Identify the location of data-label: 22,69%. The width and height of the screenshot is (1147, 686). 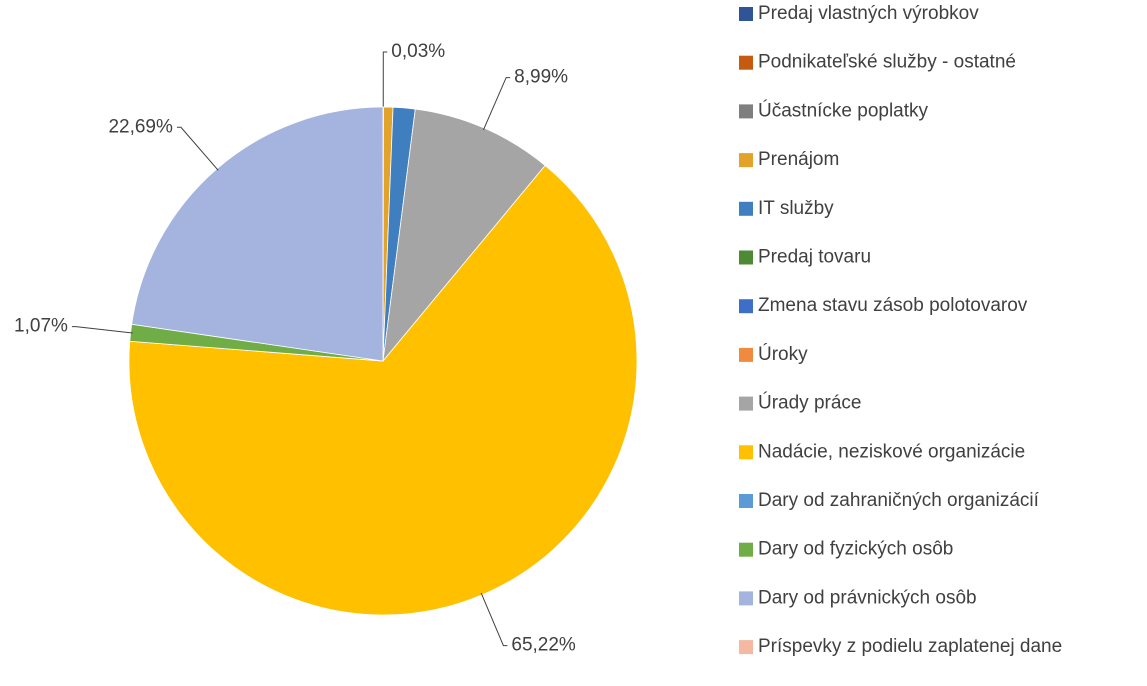
(140, 126).